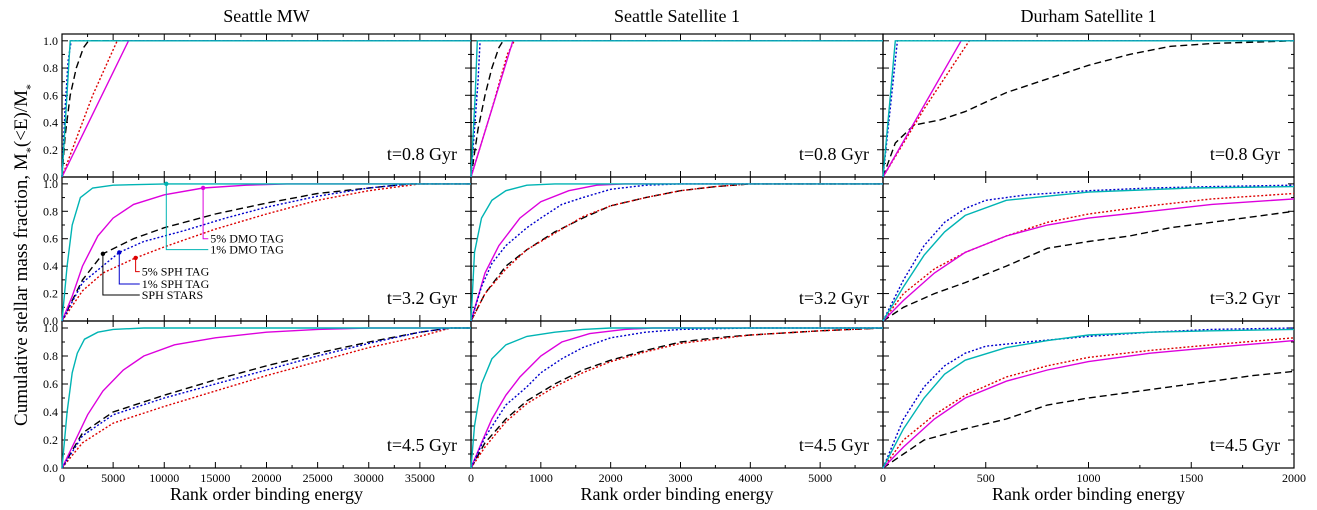  Describe the element at coordinates (176, 272) in the screenshot. I see `annotation-label: 5% SPH TAG` at that location.